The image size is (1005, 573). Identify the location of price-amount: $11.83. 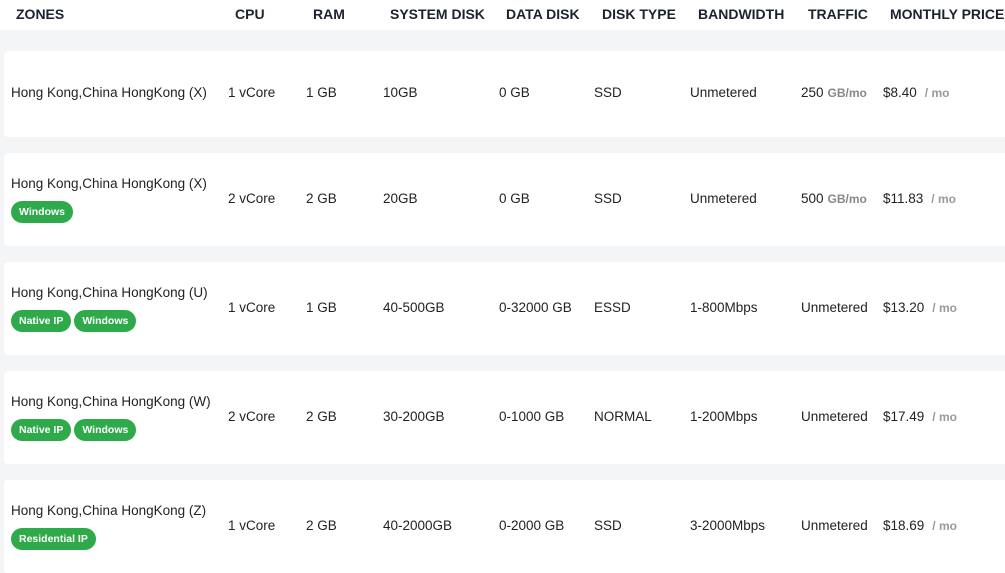
(903, 198).